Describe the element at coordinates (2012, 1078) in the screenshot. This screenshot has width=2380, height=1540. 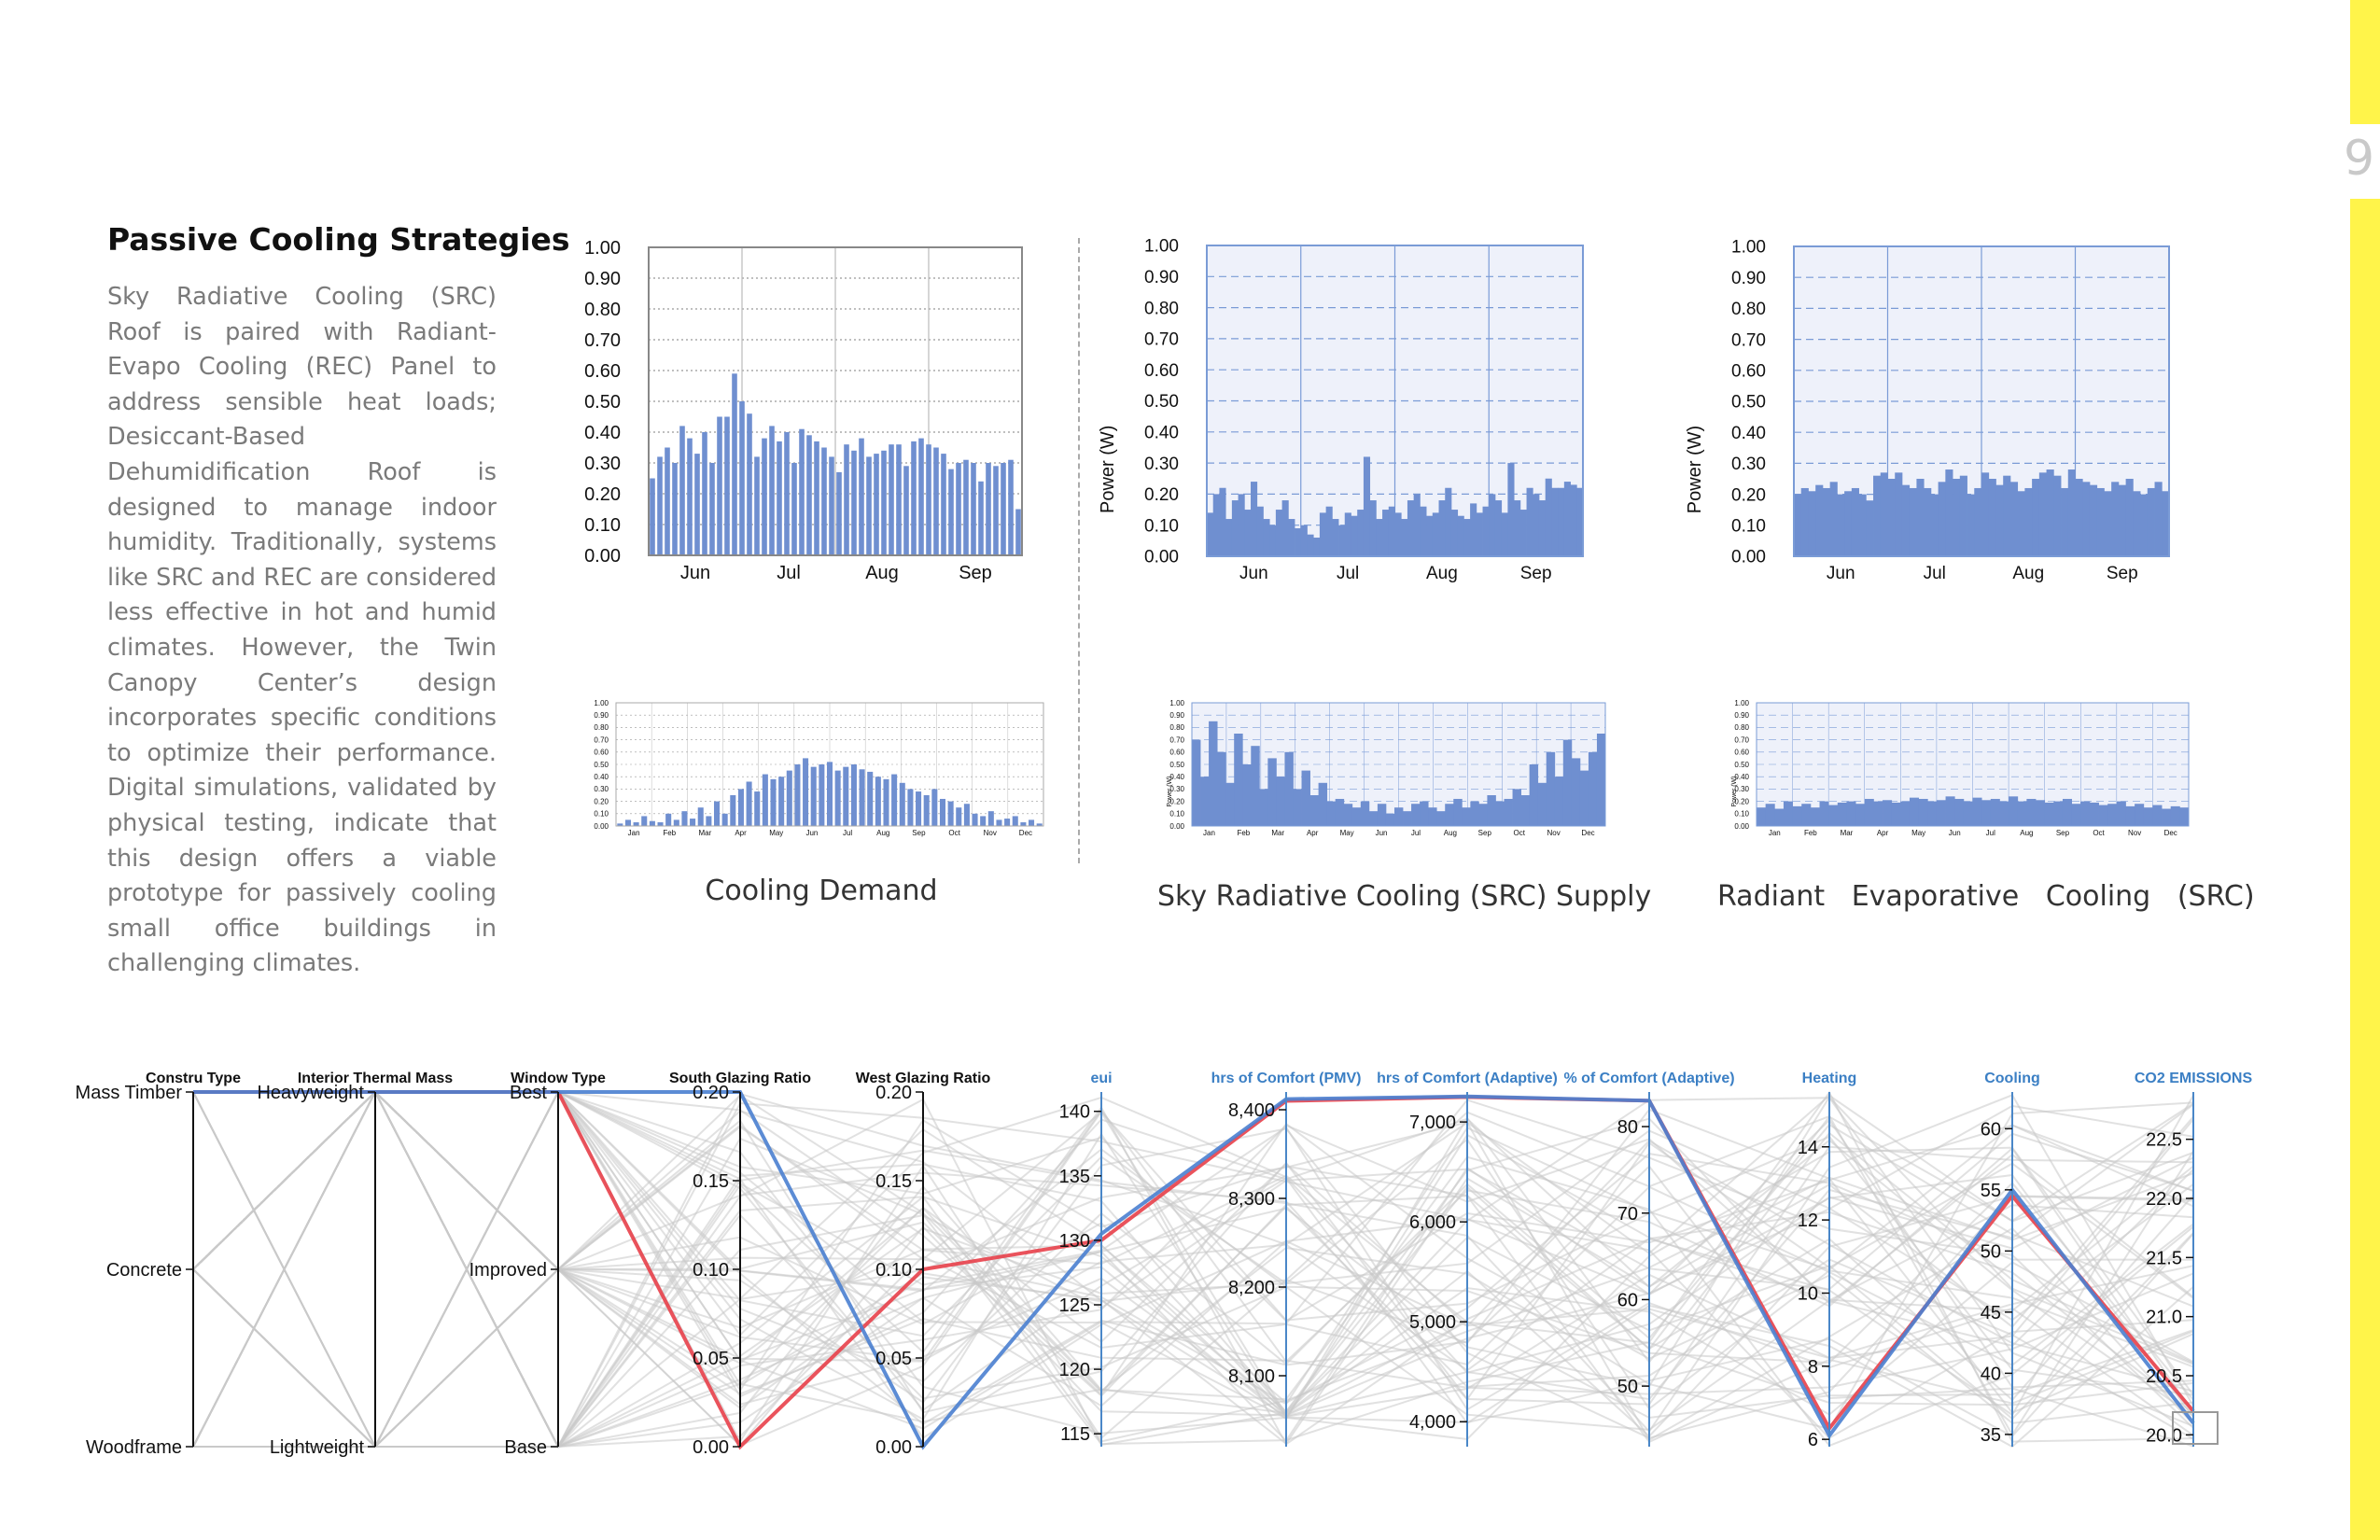
I see `pc-axis-title: Cooling` at that location.